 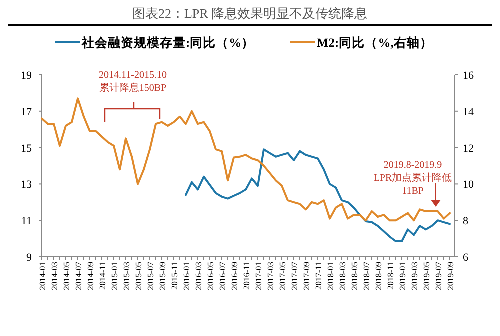 I want to click on x-tick-label: 2017-07, so click(x=295, y=276).